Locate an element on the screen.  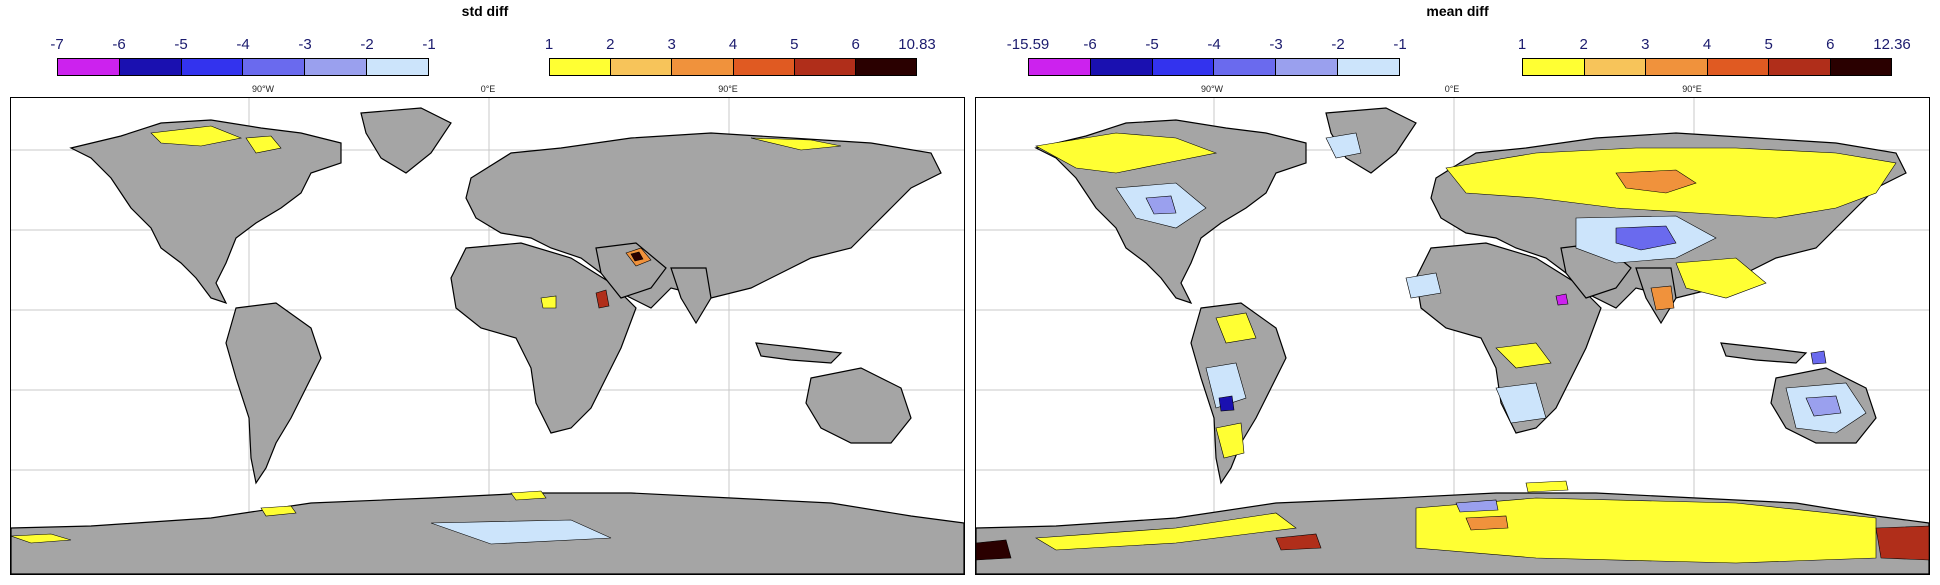
positive-colorbar: 1 2 3 4 5 6 10.83 is located at coordinates (733, 56).